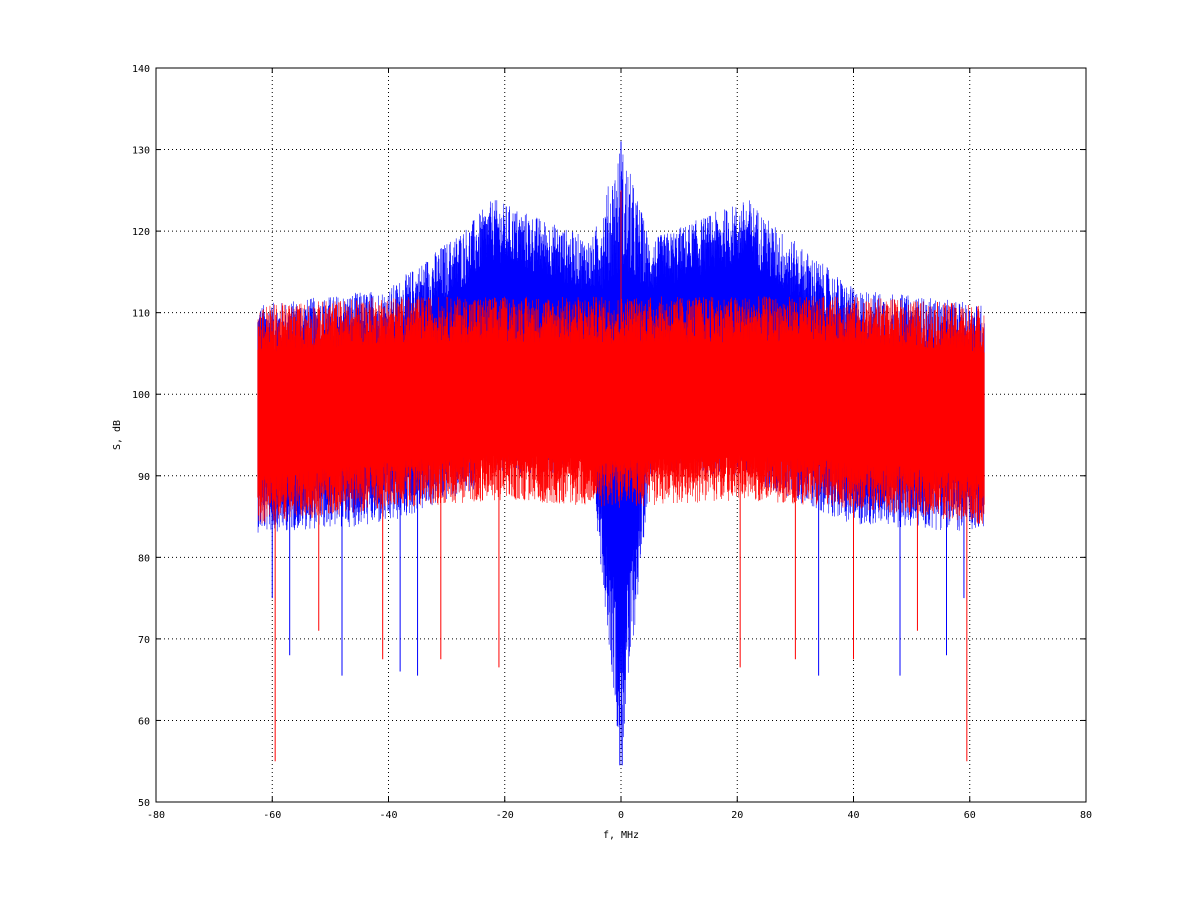 Image resolution: width=1200 pixels, height=901 pixels. What do you see at coordinates (141, 151) in the screenshot?
I see `y-tick-label: 130` at bounding box center [141, 151].